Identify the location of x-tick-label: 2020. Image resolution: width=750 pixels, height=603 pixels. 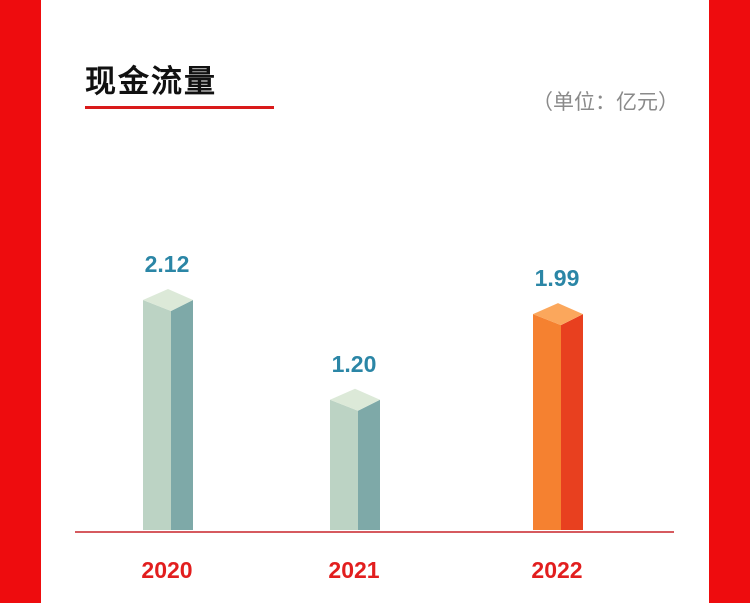
(166, 570).